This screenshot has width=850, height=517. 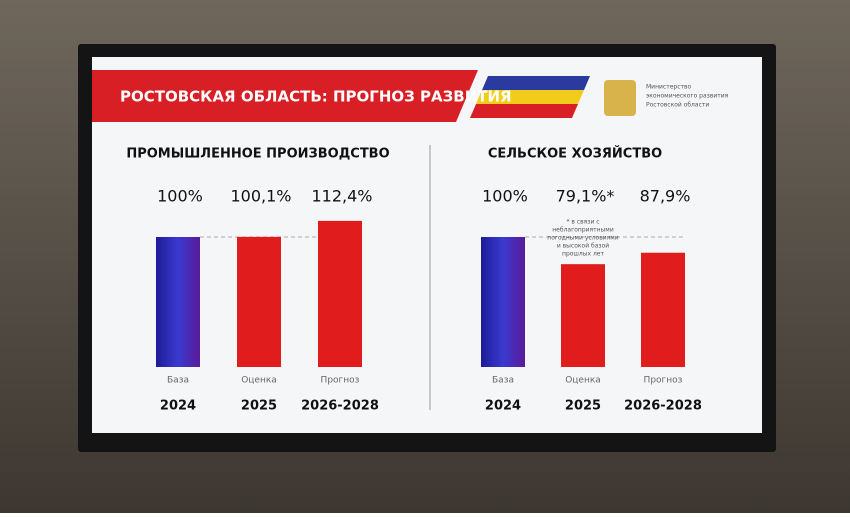 What do you see at coordinates (582, 222) in the screenshot?
I see `annotation: * в связи с` at bounding box center [582, 222].